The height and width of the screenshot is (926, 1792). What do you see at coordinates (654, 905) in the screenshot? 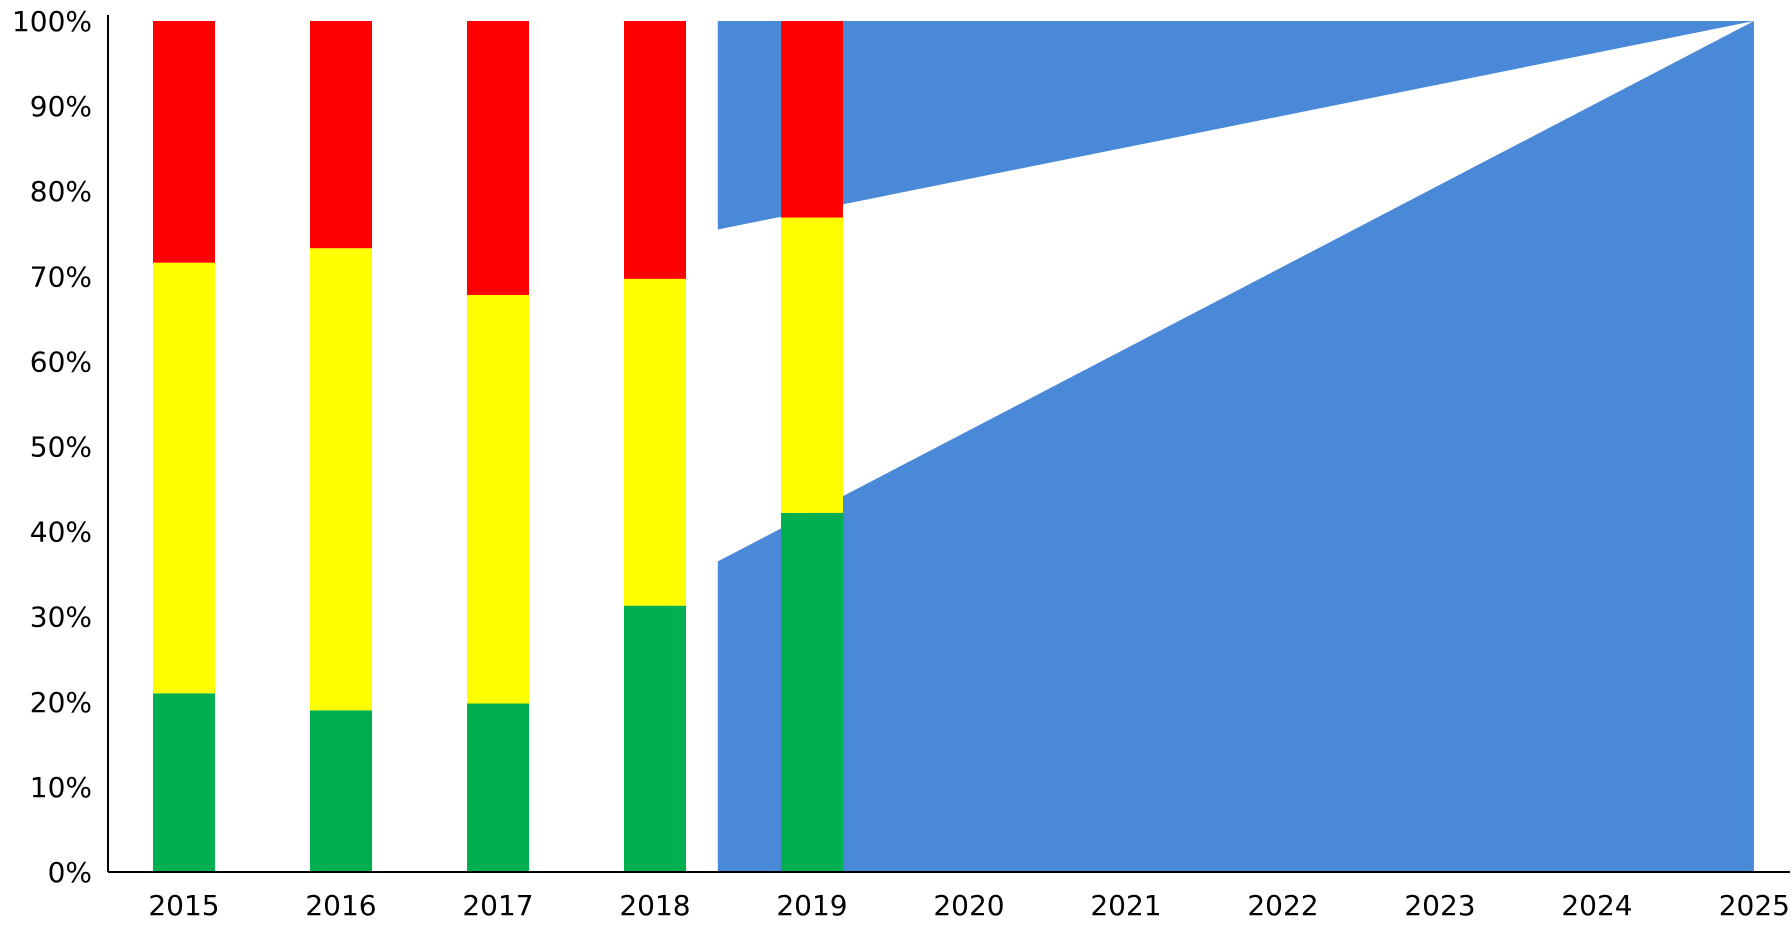
I see `x-tick-label: 2018` at bounding box center [654, 905].